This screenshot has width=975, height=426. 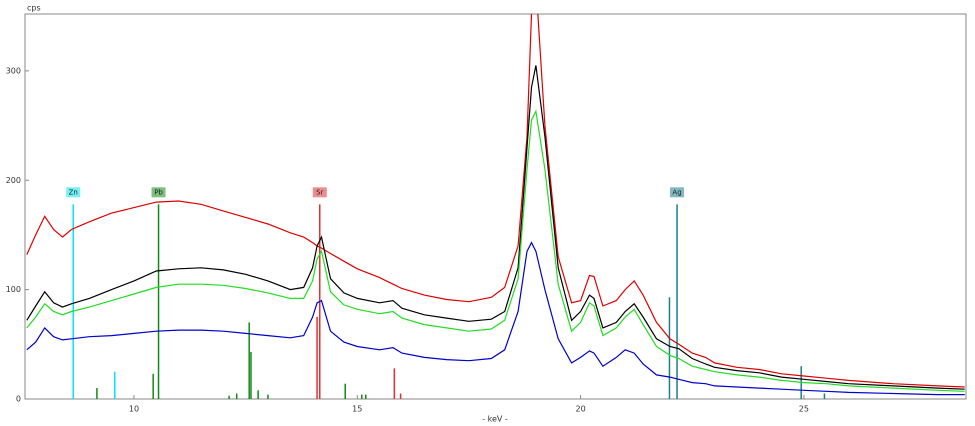 What do you see at coordinates (13, 289) in the screenshot?
I see `y-tick-label: 100` at bounding box center [13, 289].